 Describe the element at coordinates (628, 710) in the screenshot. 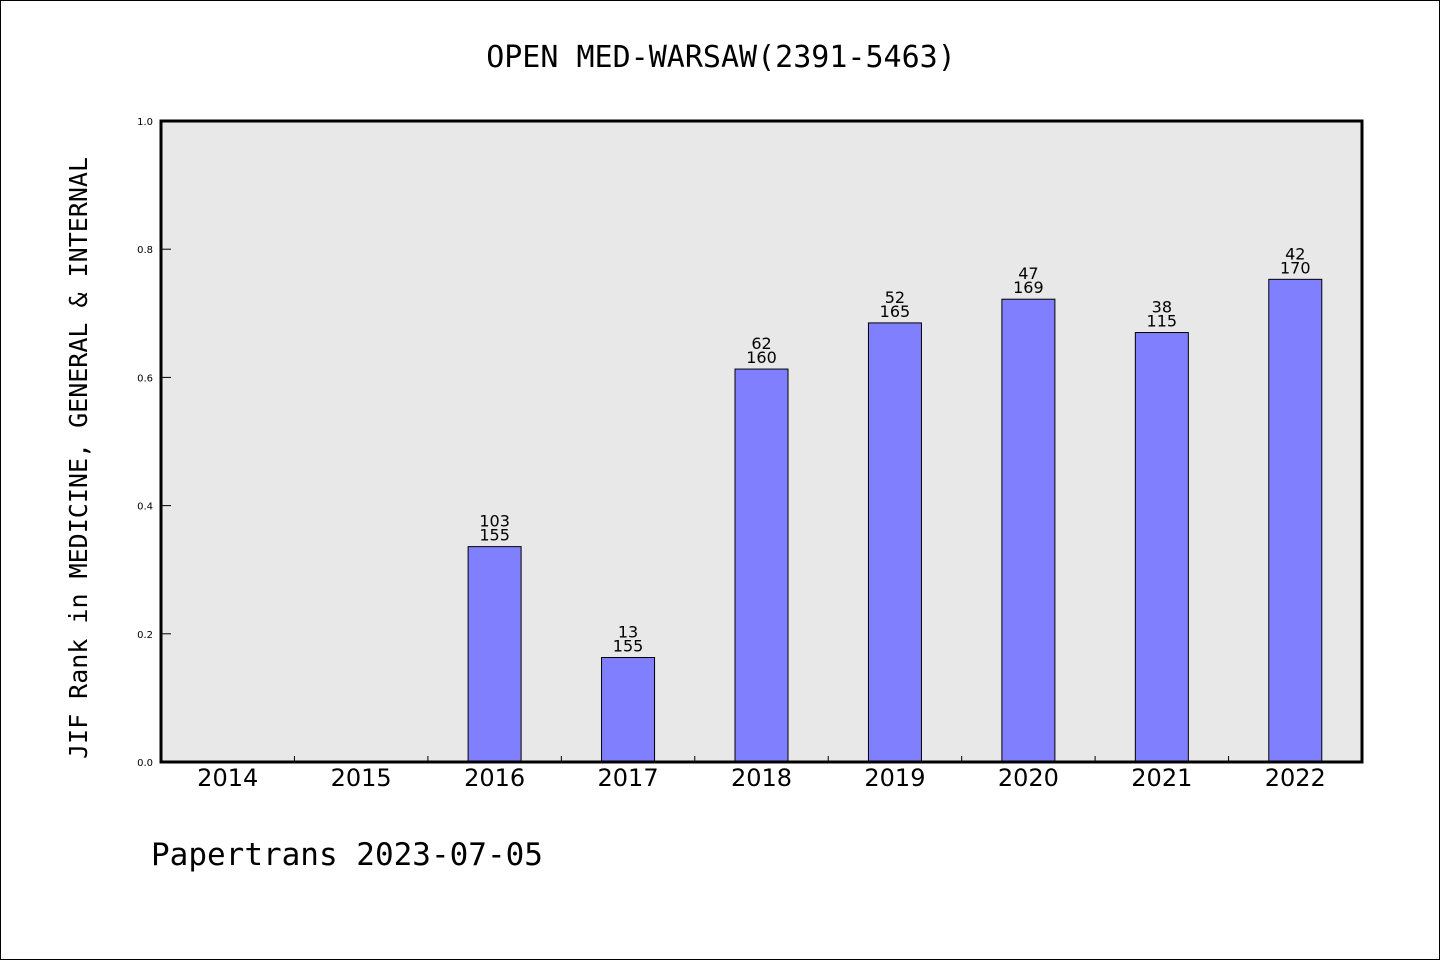

I see `bar-2017` at that location.